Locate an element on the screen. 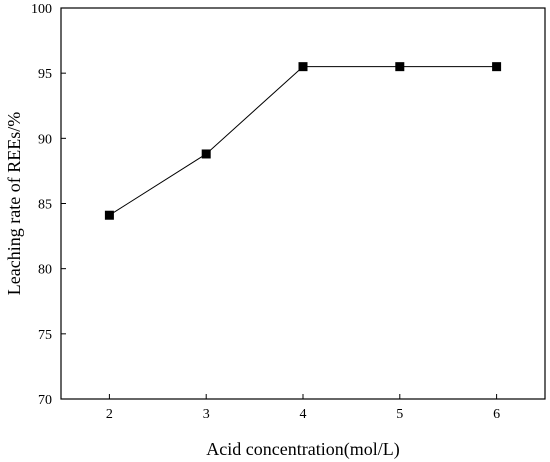 This screenshot has height=462, width=550. x-axis-ticks: 2 3 4 5 6 is located at coordinates (303, 408).